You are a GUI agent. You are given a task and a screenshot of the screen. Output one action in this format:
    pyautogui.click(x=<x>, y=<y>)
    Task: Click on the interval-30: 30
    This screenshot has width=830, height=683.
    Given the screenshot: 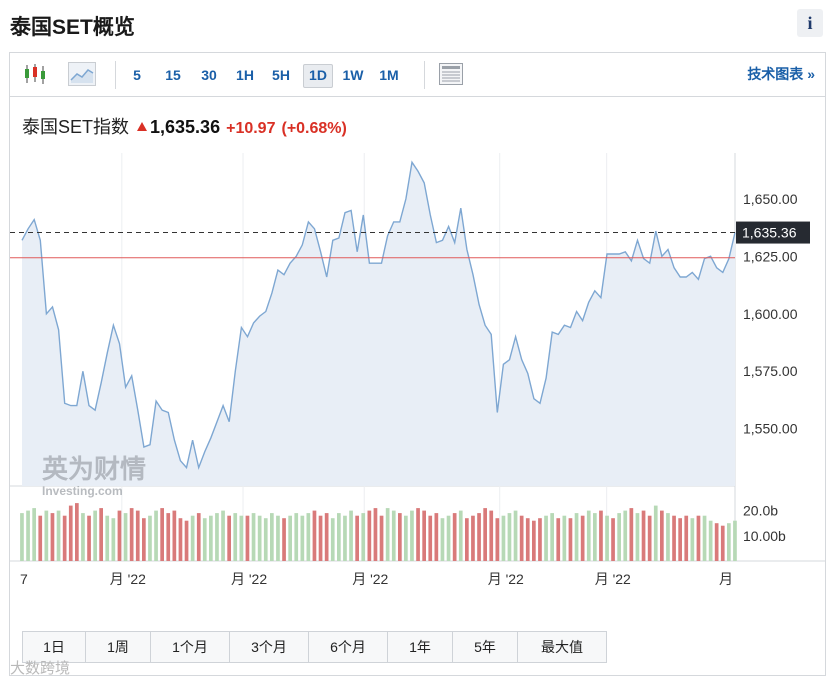 What is the action you would take?
    pyautogui.click(x=209, y=75)
    